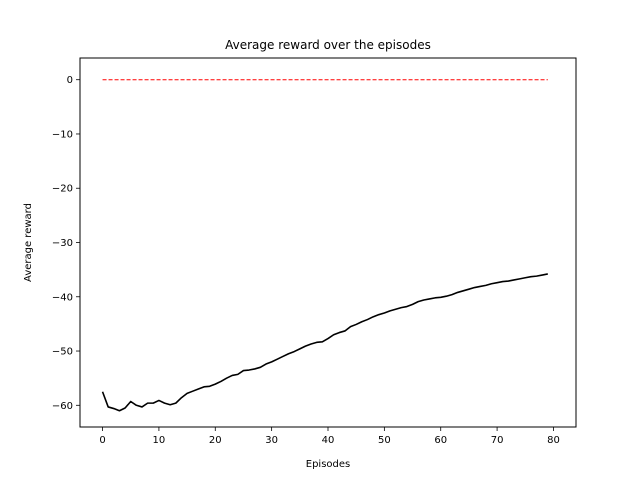  I want to click on x-tick-label: 70, so click(497, 440).